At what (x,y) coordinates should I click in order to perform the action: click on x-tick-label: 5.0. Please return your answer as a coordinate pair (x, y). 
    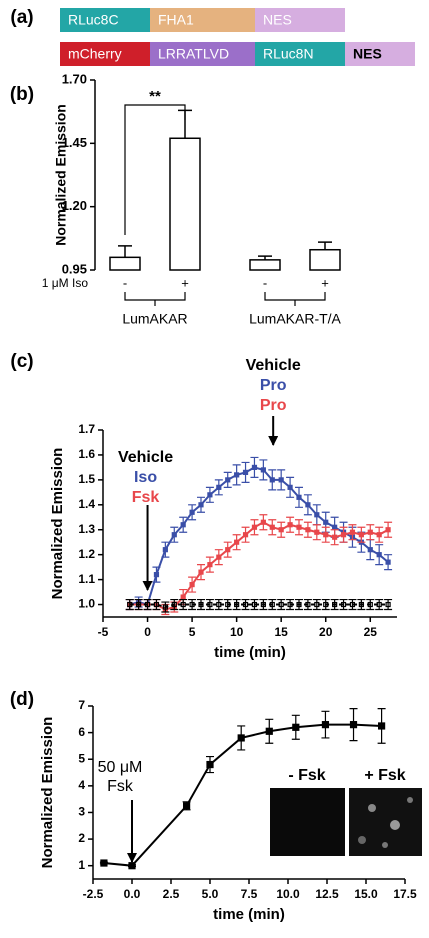
    Looking at the image, I should click on (210, 894).